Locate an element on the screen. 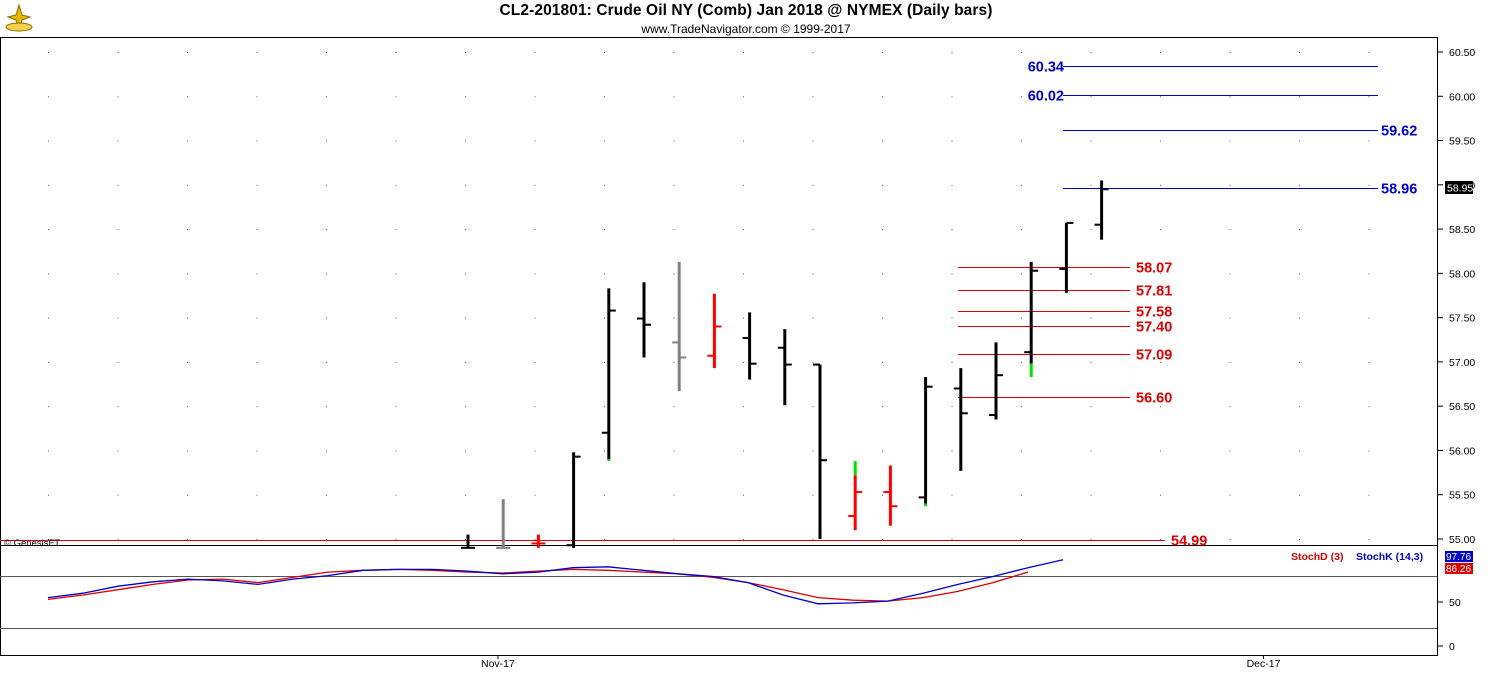 The width and height of the screenshot is (1492, 673). y-tick-label: 55.50 is located at coordinates (1462, 496).